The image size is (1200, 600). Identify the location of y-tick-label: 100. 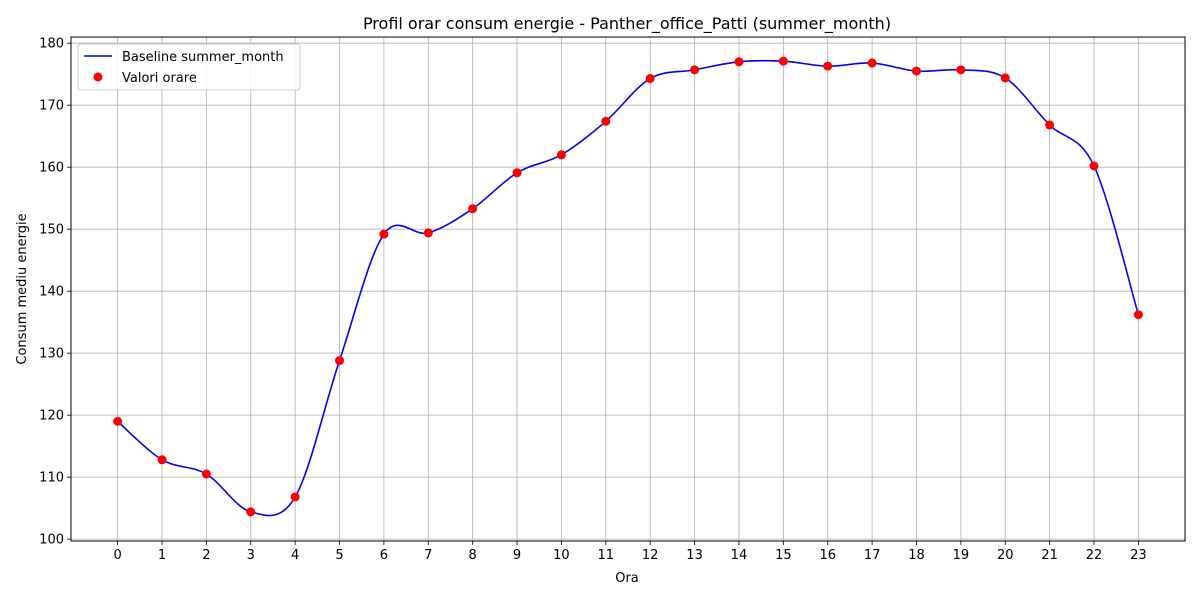
(51, 540).